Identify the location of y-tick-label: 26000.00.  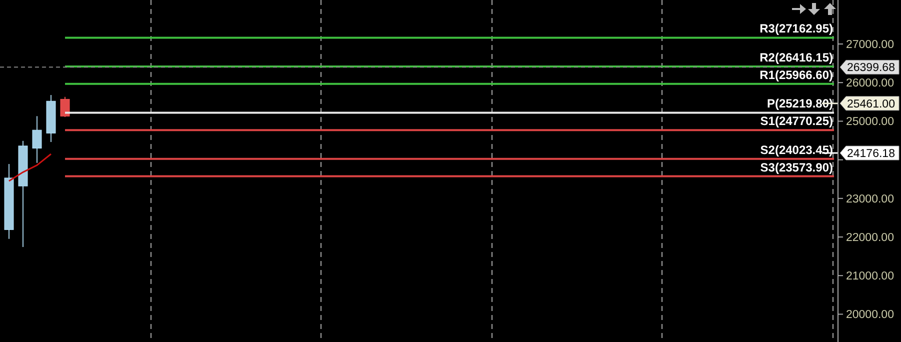
(870, 84).